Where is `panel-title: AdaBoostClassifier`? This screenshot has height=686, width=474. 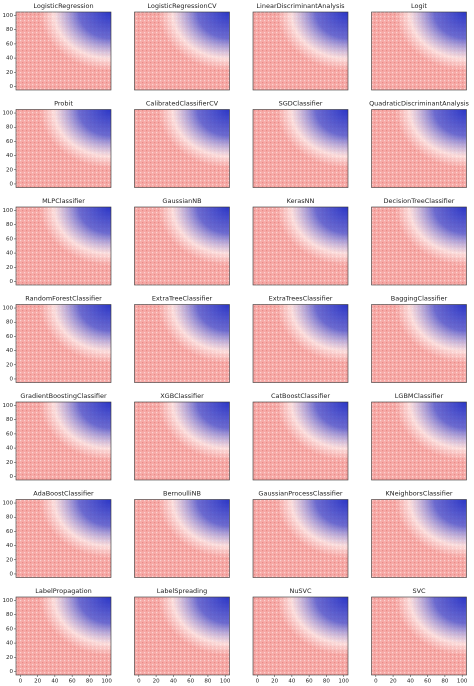
panel-title: AdaBoostClassifier is located at coordinates (63, 494).